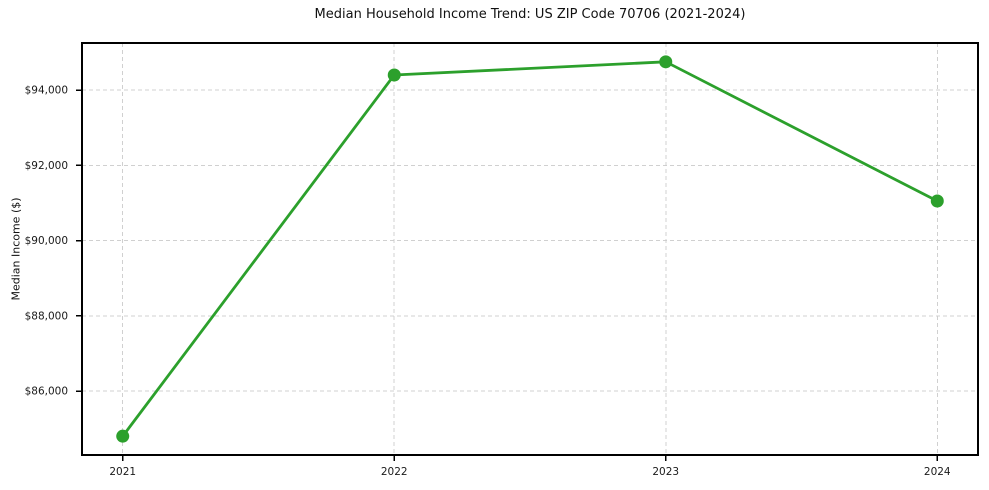 This screenshot has height=490, width=989. Describe the element at coordinates (937, 472) in the screenshot. I see `x-tick-label: 2024` at that location.